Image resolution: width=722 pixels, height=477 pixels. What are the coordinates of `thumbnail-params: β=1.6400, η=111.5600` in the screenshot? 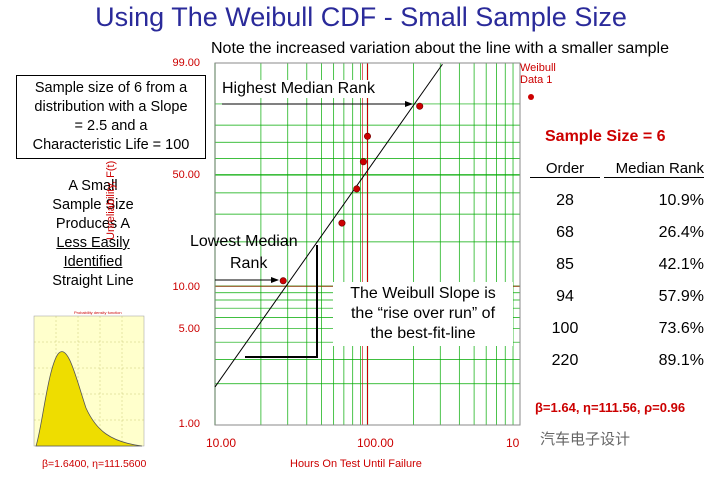 It's located at (94, 464).